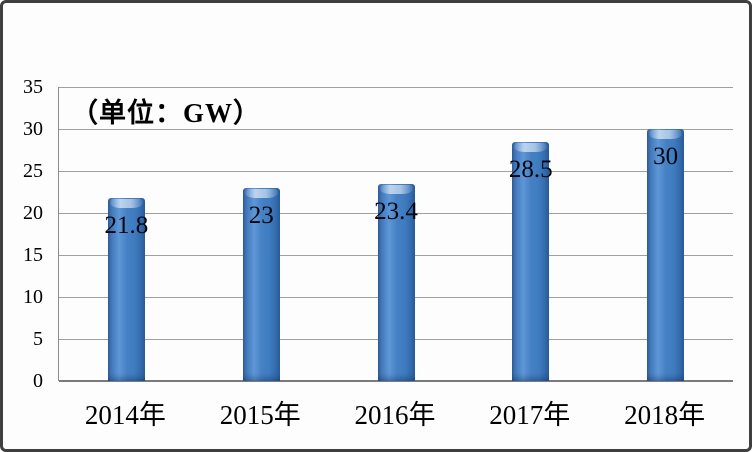  What do you see at coordinates (396, 381) in the screenshot?
I see `x-axis-line` at bounding box center [396, 381].